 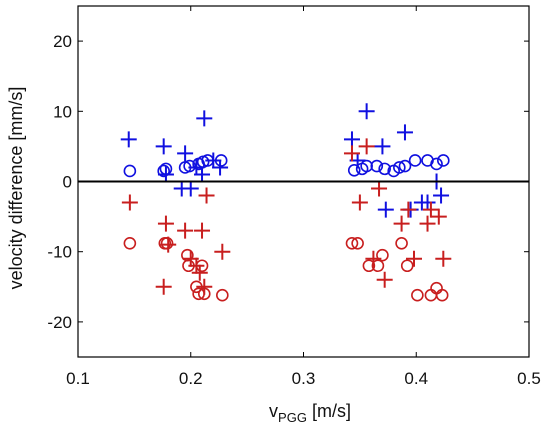 What do you see at coordinates (59, 322) in the screenshot?
I see `y-tick-label: -20` at bounding box center [59, 322].